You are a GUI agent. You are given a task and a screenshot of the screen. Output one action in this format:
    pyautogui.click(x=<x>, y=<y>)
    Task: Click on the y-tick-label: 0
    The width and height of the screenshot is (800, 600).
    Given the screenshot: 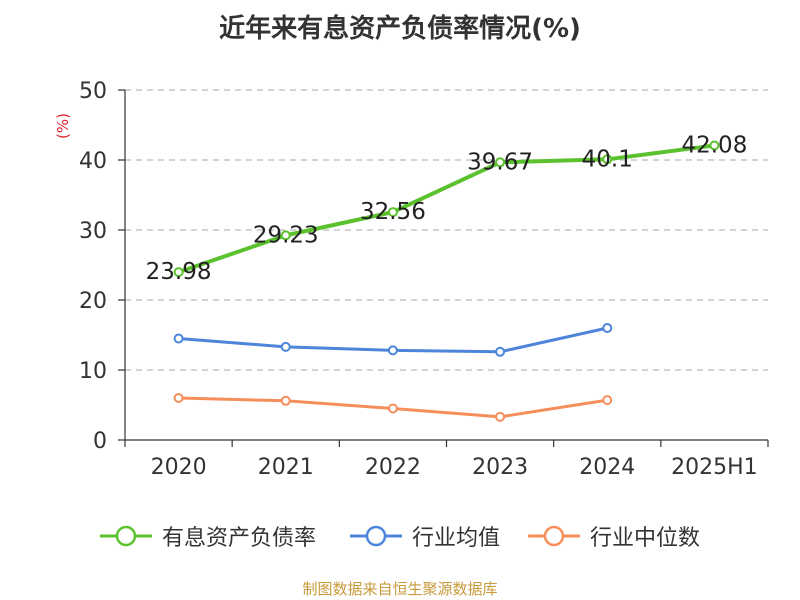 What is the action you would take?
    pyautogui.click(x=100, y=441)
    